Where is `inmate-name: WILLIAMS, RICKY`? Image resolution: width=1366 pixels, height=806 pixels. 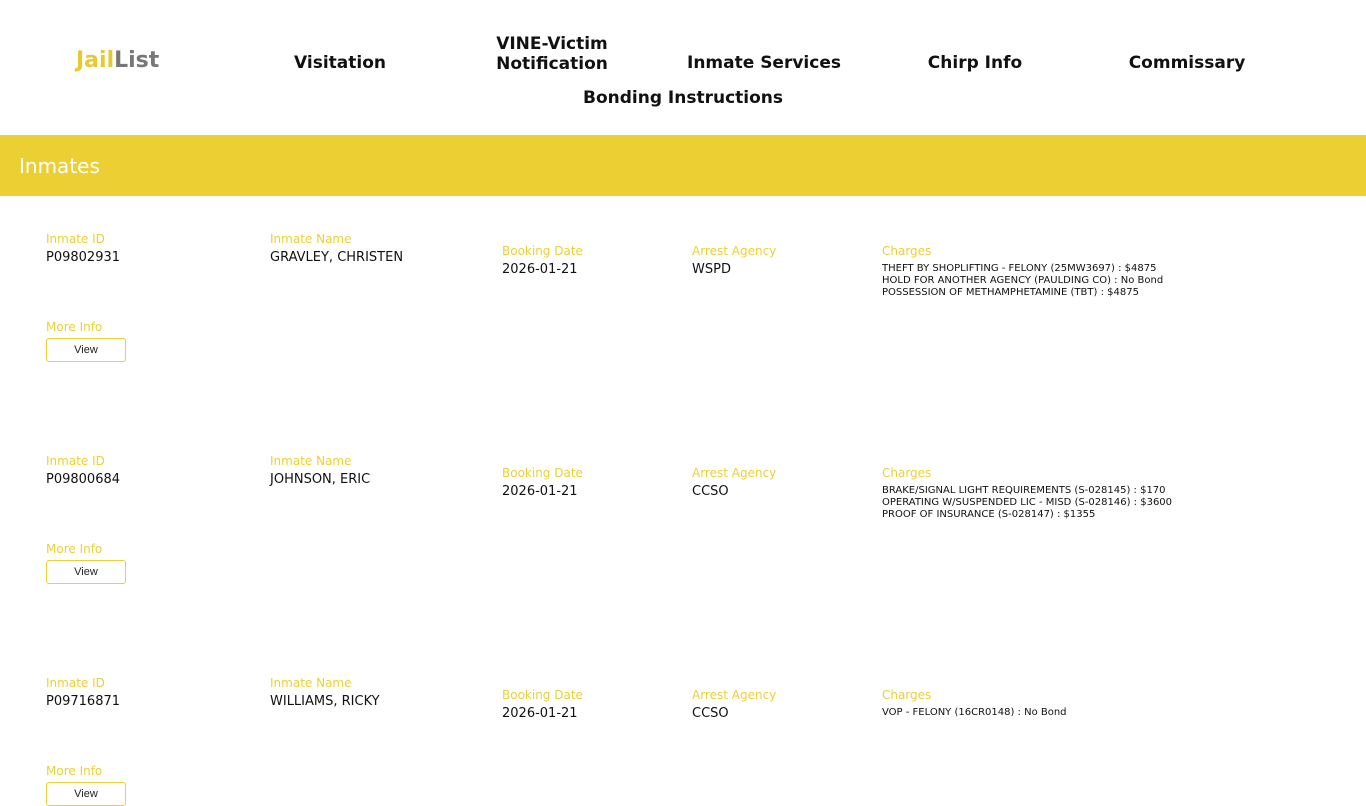 inmate-name: WILLIAMS, RICKY is located at coordinates (325, 701).